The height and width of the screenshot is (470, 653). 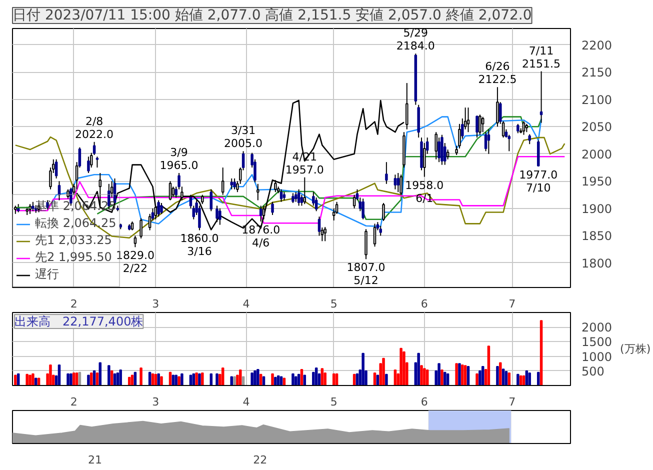 What do you see at coordinates (541, 57) in the screenshot?
I see `annotation: 7/11 2151.5` at bounding box center [541, 57].